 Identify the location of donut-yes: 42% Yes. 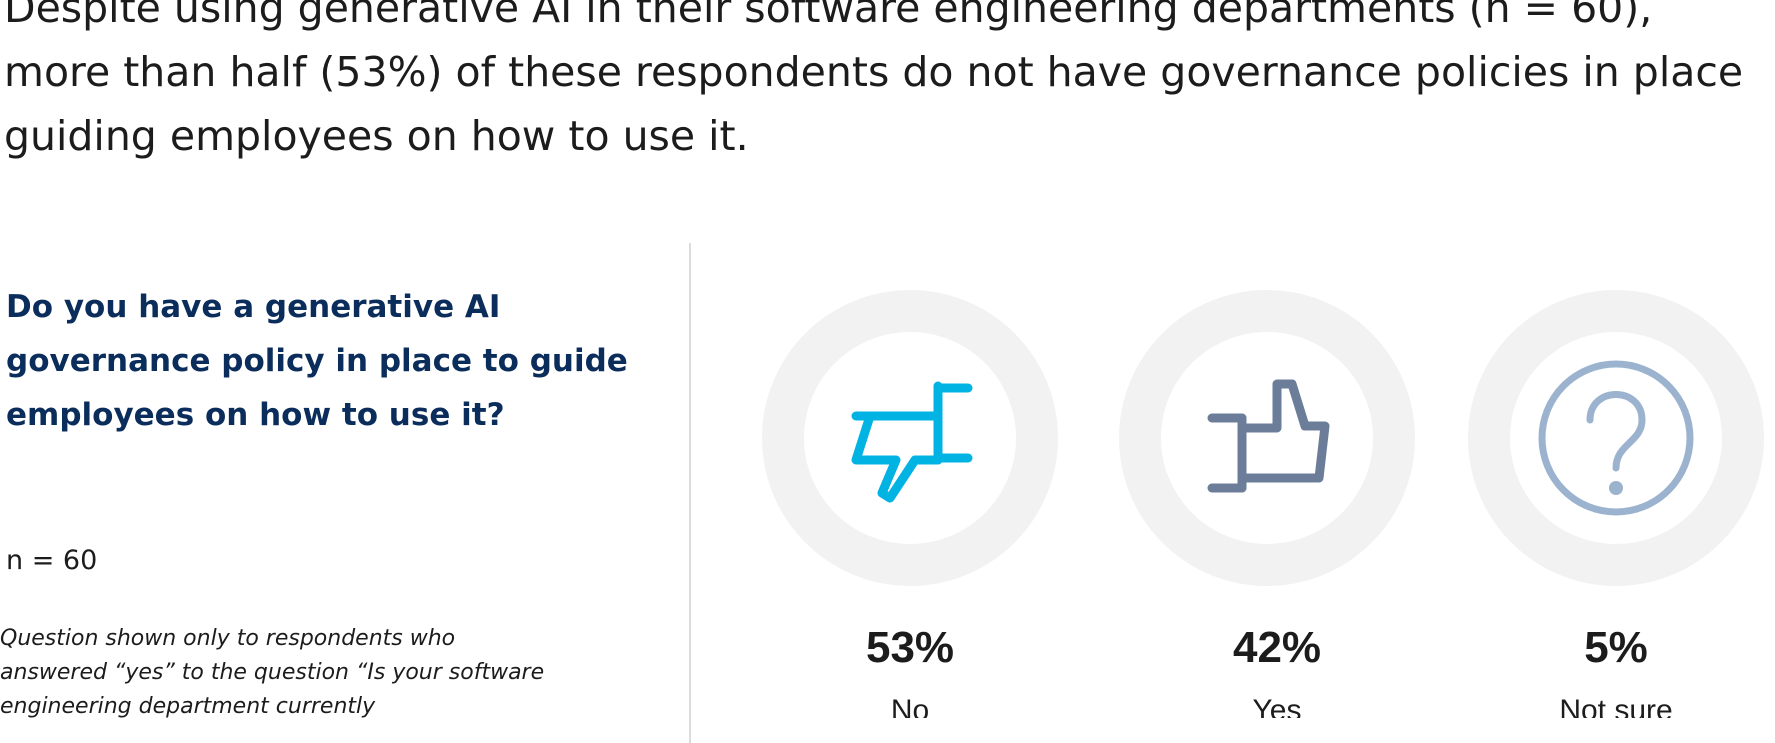
(1267, 504).